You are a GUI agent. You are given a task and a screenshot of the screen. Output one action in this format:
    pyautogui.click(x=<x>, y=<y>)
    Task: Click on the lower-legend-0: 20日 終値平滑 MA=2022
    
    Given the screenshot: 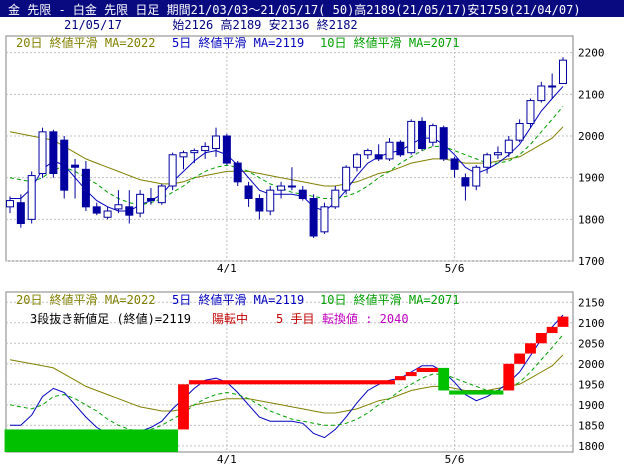 What is the action you would take?
    pyautogui.click(x=85, y=299)
    